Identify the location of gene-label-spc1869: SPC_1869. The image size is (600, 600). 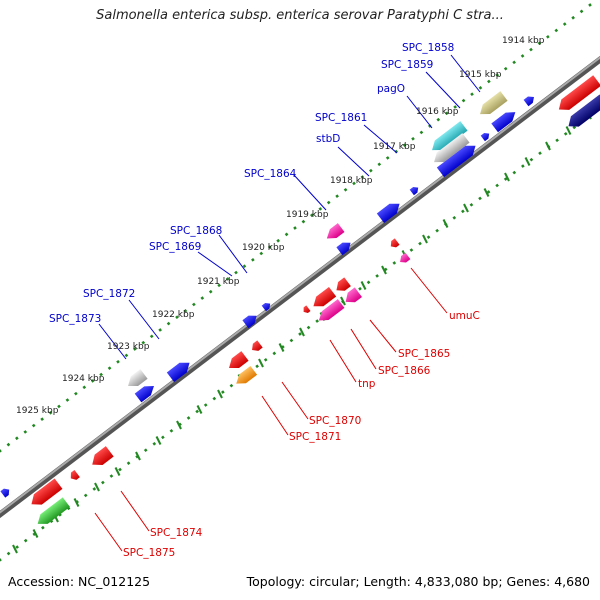
(175, 247).